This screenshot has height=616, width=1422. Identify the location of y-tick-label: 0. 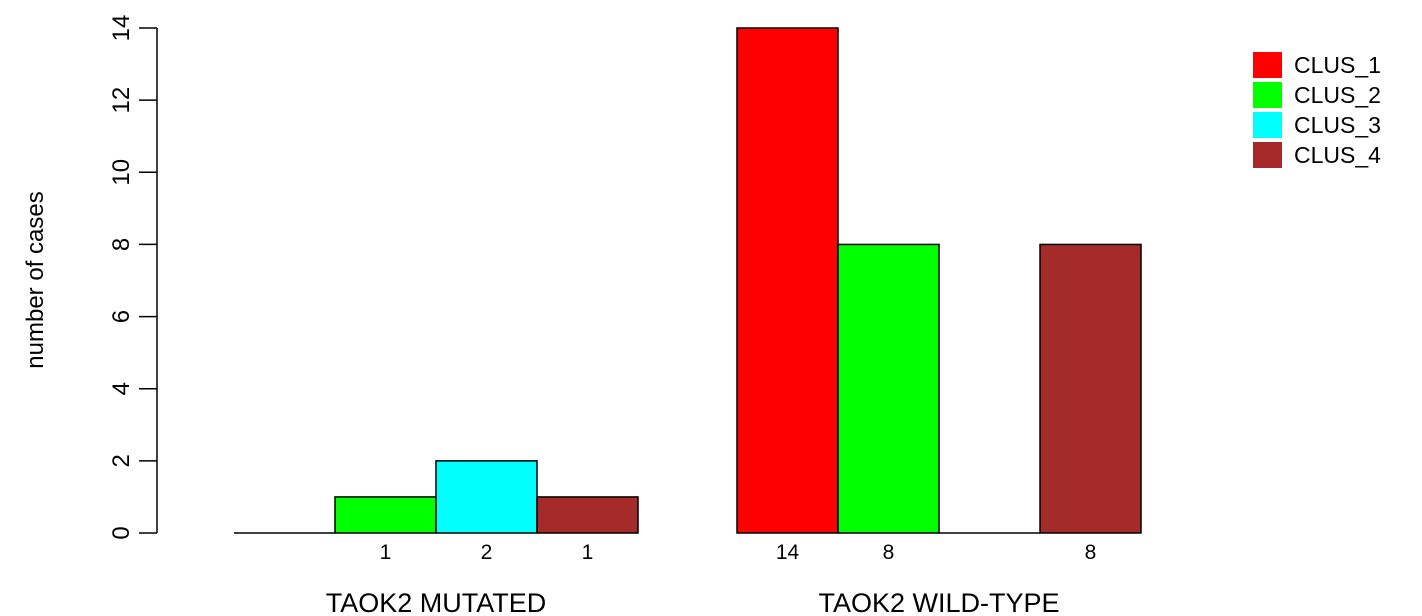
(121, 532).